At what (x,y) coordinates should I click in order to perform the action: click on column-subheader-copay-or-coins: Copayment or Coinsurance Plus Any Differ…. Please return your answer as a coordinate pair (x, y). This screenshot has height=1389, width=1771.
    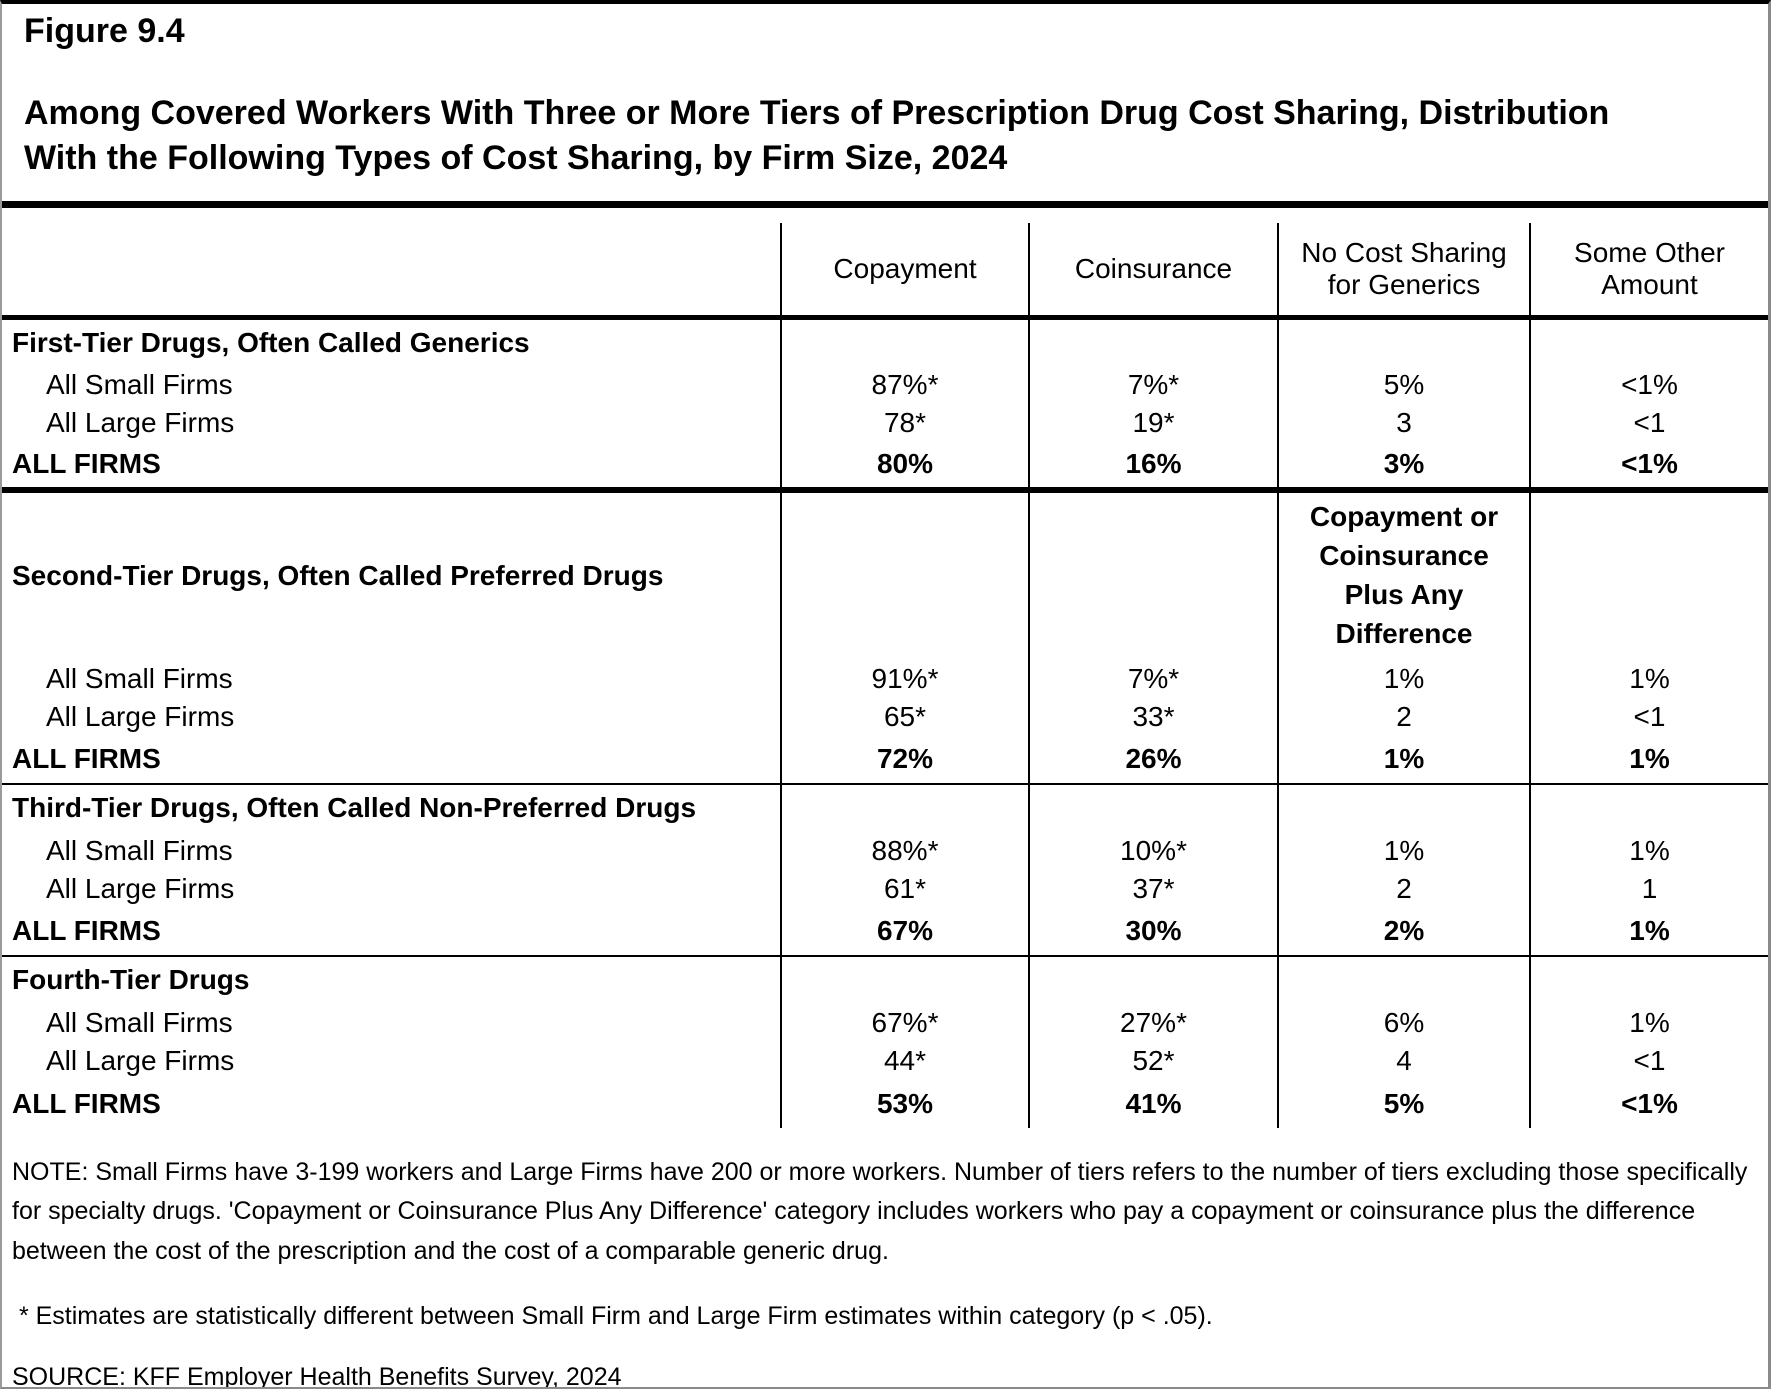
    Looking at the image, I should click on (1403, 573).